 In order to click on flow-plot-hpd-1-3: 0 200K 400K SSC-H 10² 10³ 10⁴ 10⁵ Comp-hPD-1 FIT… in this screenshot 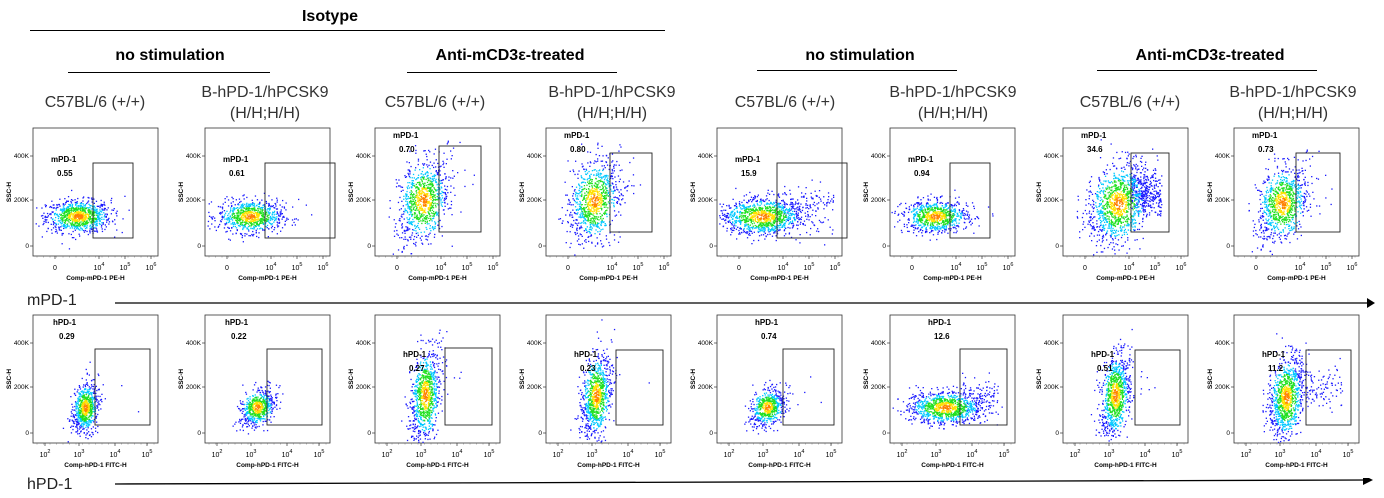, I will do `click(429, 398)`.